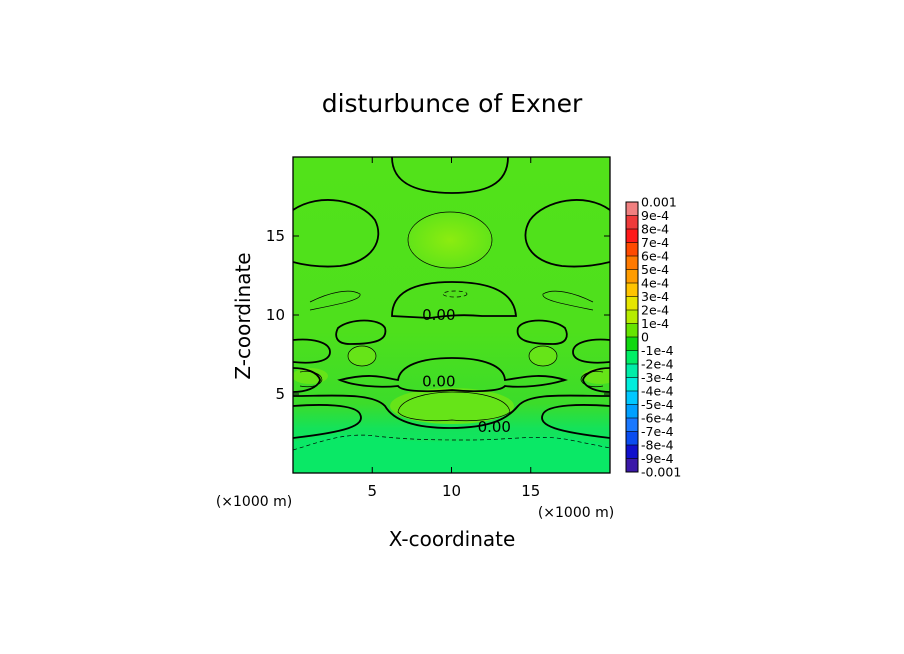  I want to click on y-tick-label: 5, so click(280, 394).